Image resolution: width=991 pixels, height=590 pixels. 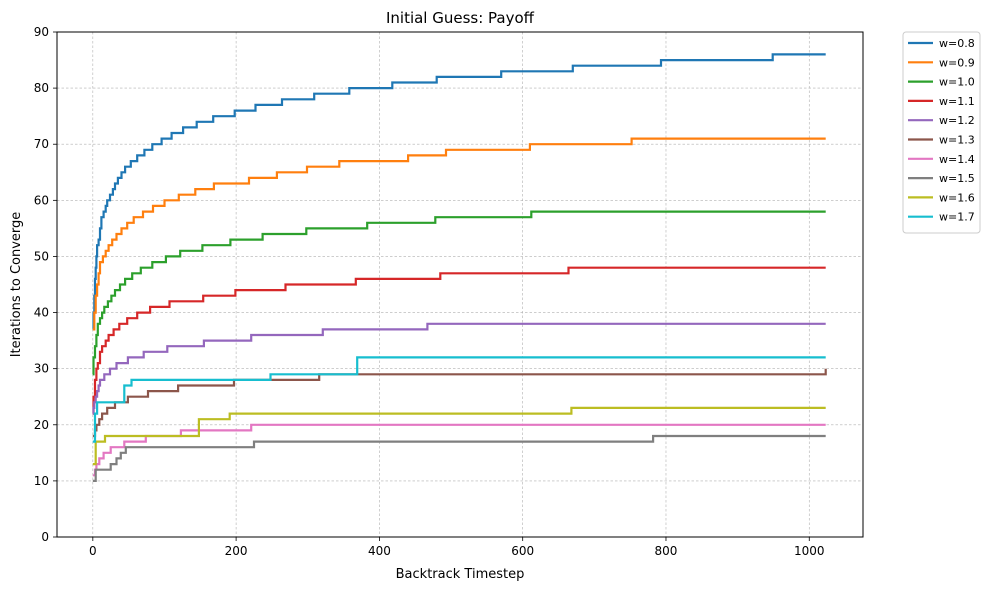 I want to click on x-axis-label: Backtrack Timestep, so click(x=460, y=574).